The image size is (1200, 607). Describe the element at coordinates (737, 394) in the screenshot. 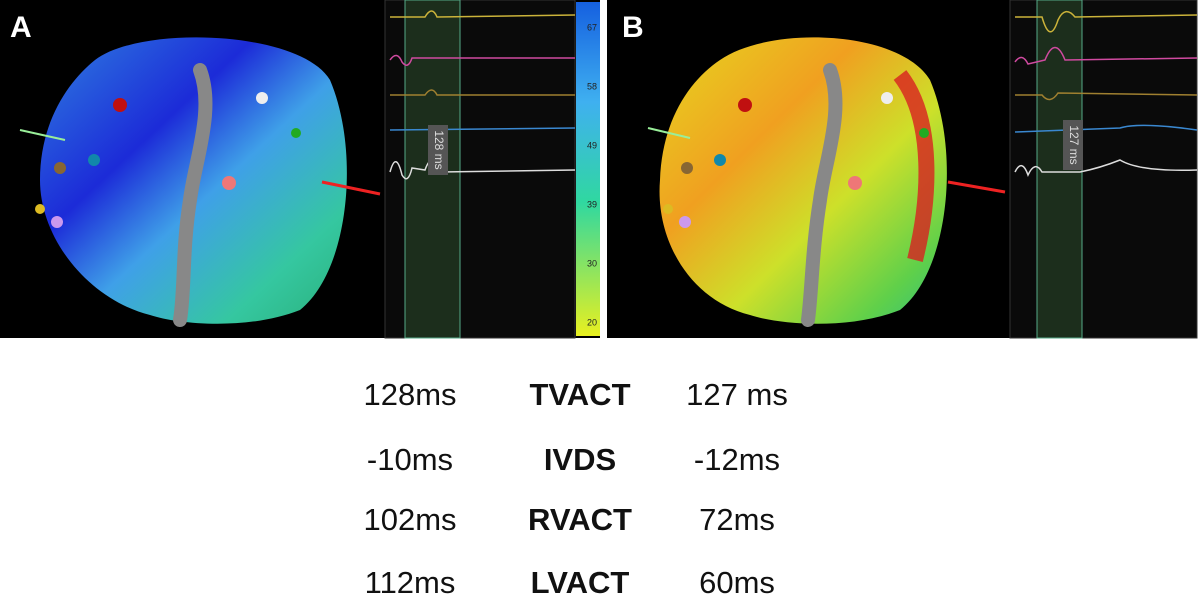

I see `metric-value: 127 ms` at that location.